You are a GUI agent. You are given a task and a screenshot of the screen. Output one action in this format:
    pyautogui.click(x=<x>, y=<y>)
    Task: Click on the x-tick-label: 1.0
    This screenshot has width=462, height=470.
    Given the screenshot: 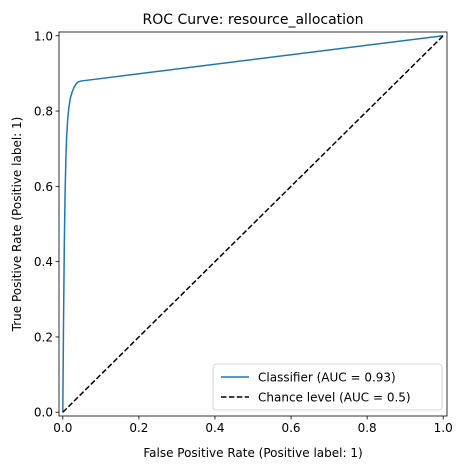 What is the action you would take?
    pyautogui.click(x=443, y=428)
    